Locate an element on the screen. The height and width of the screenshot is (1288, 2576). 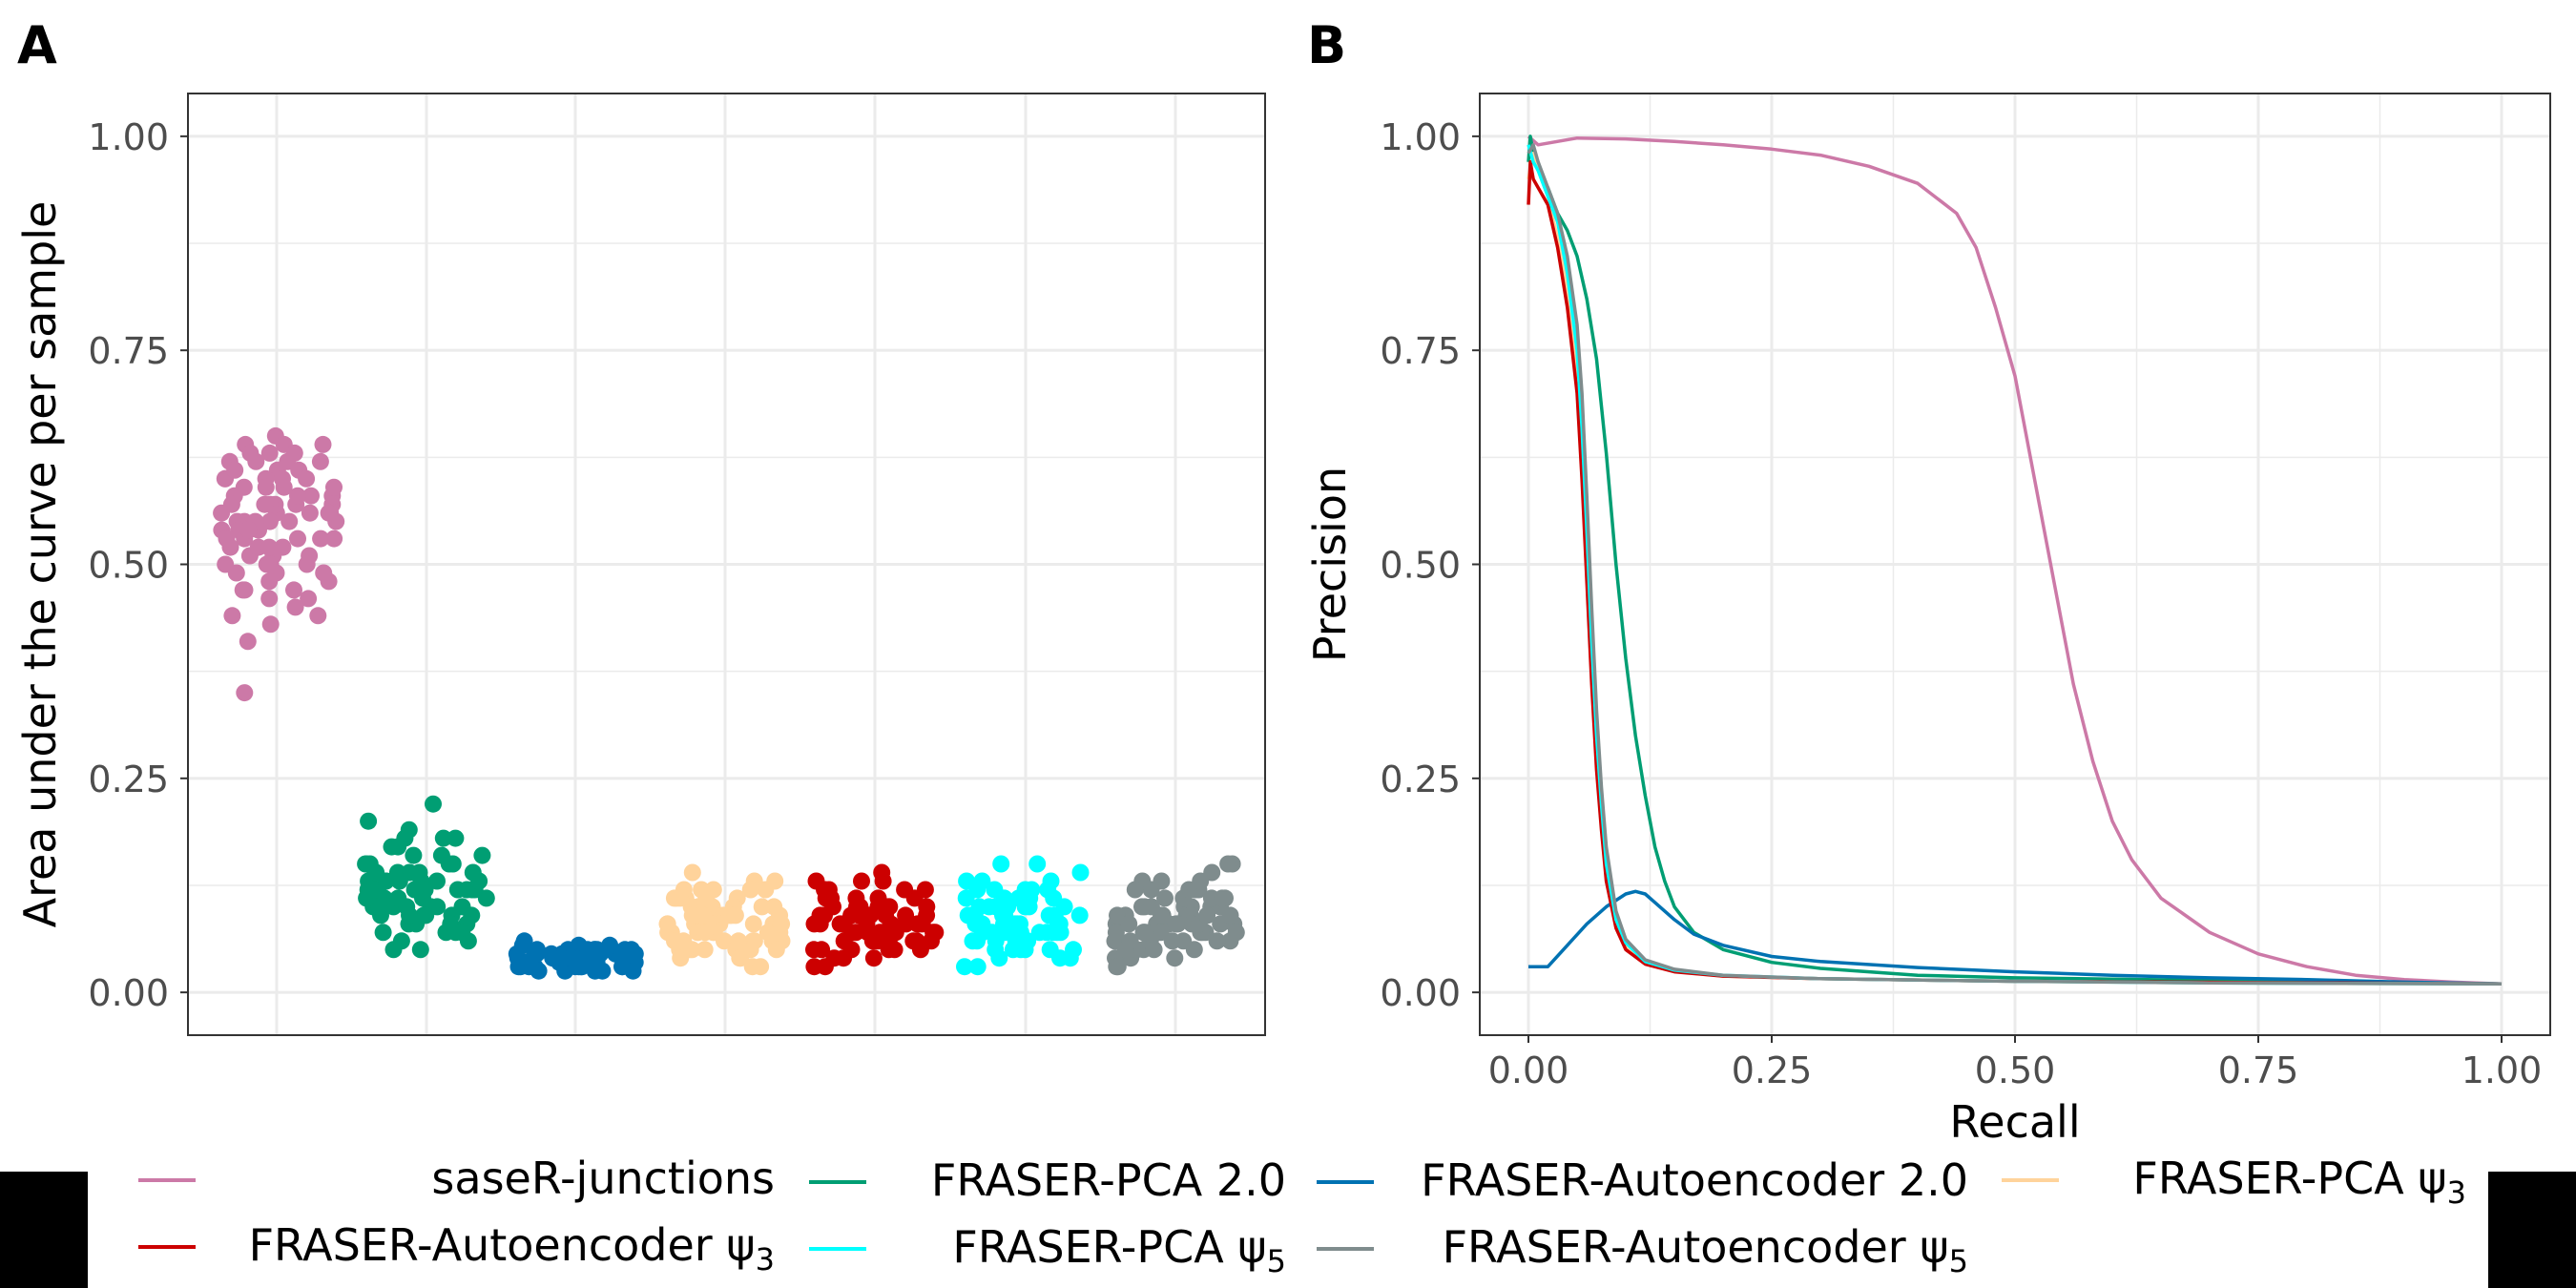
panel-b-xlabel: Recall is located at coordinates (2014, 1122).